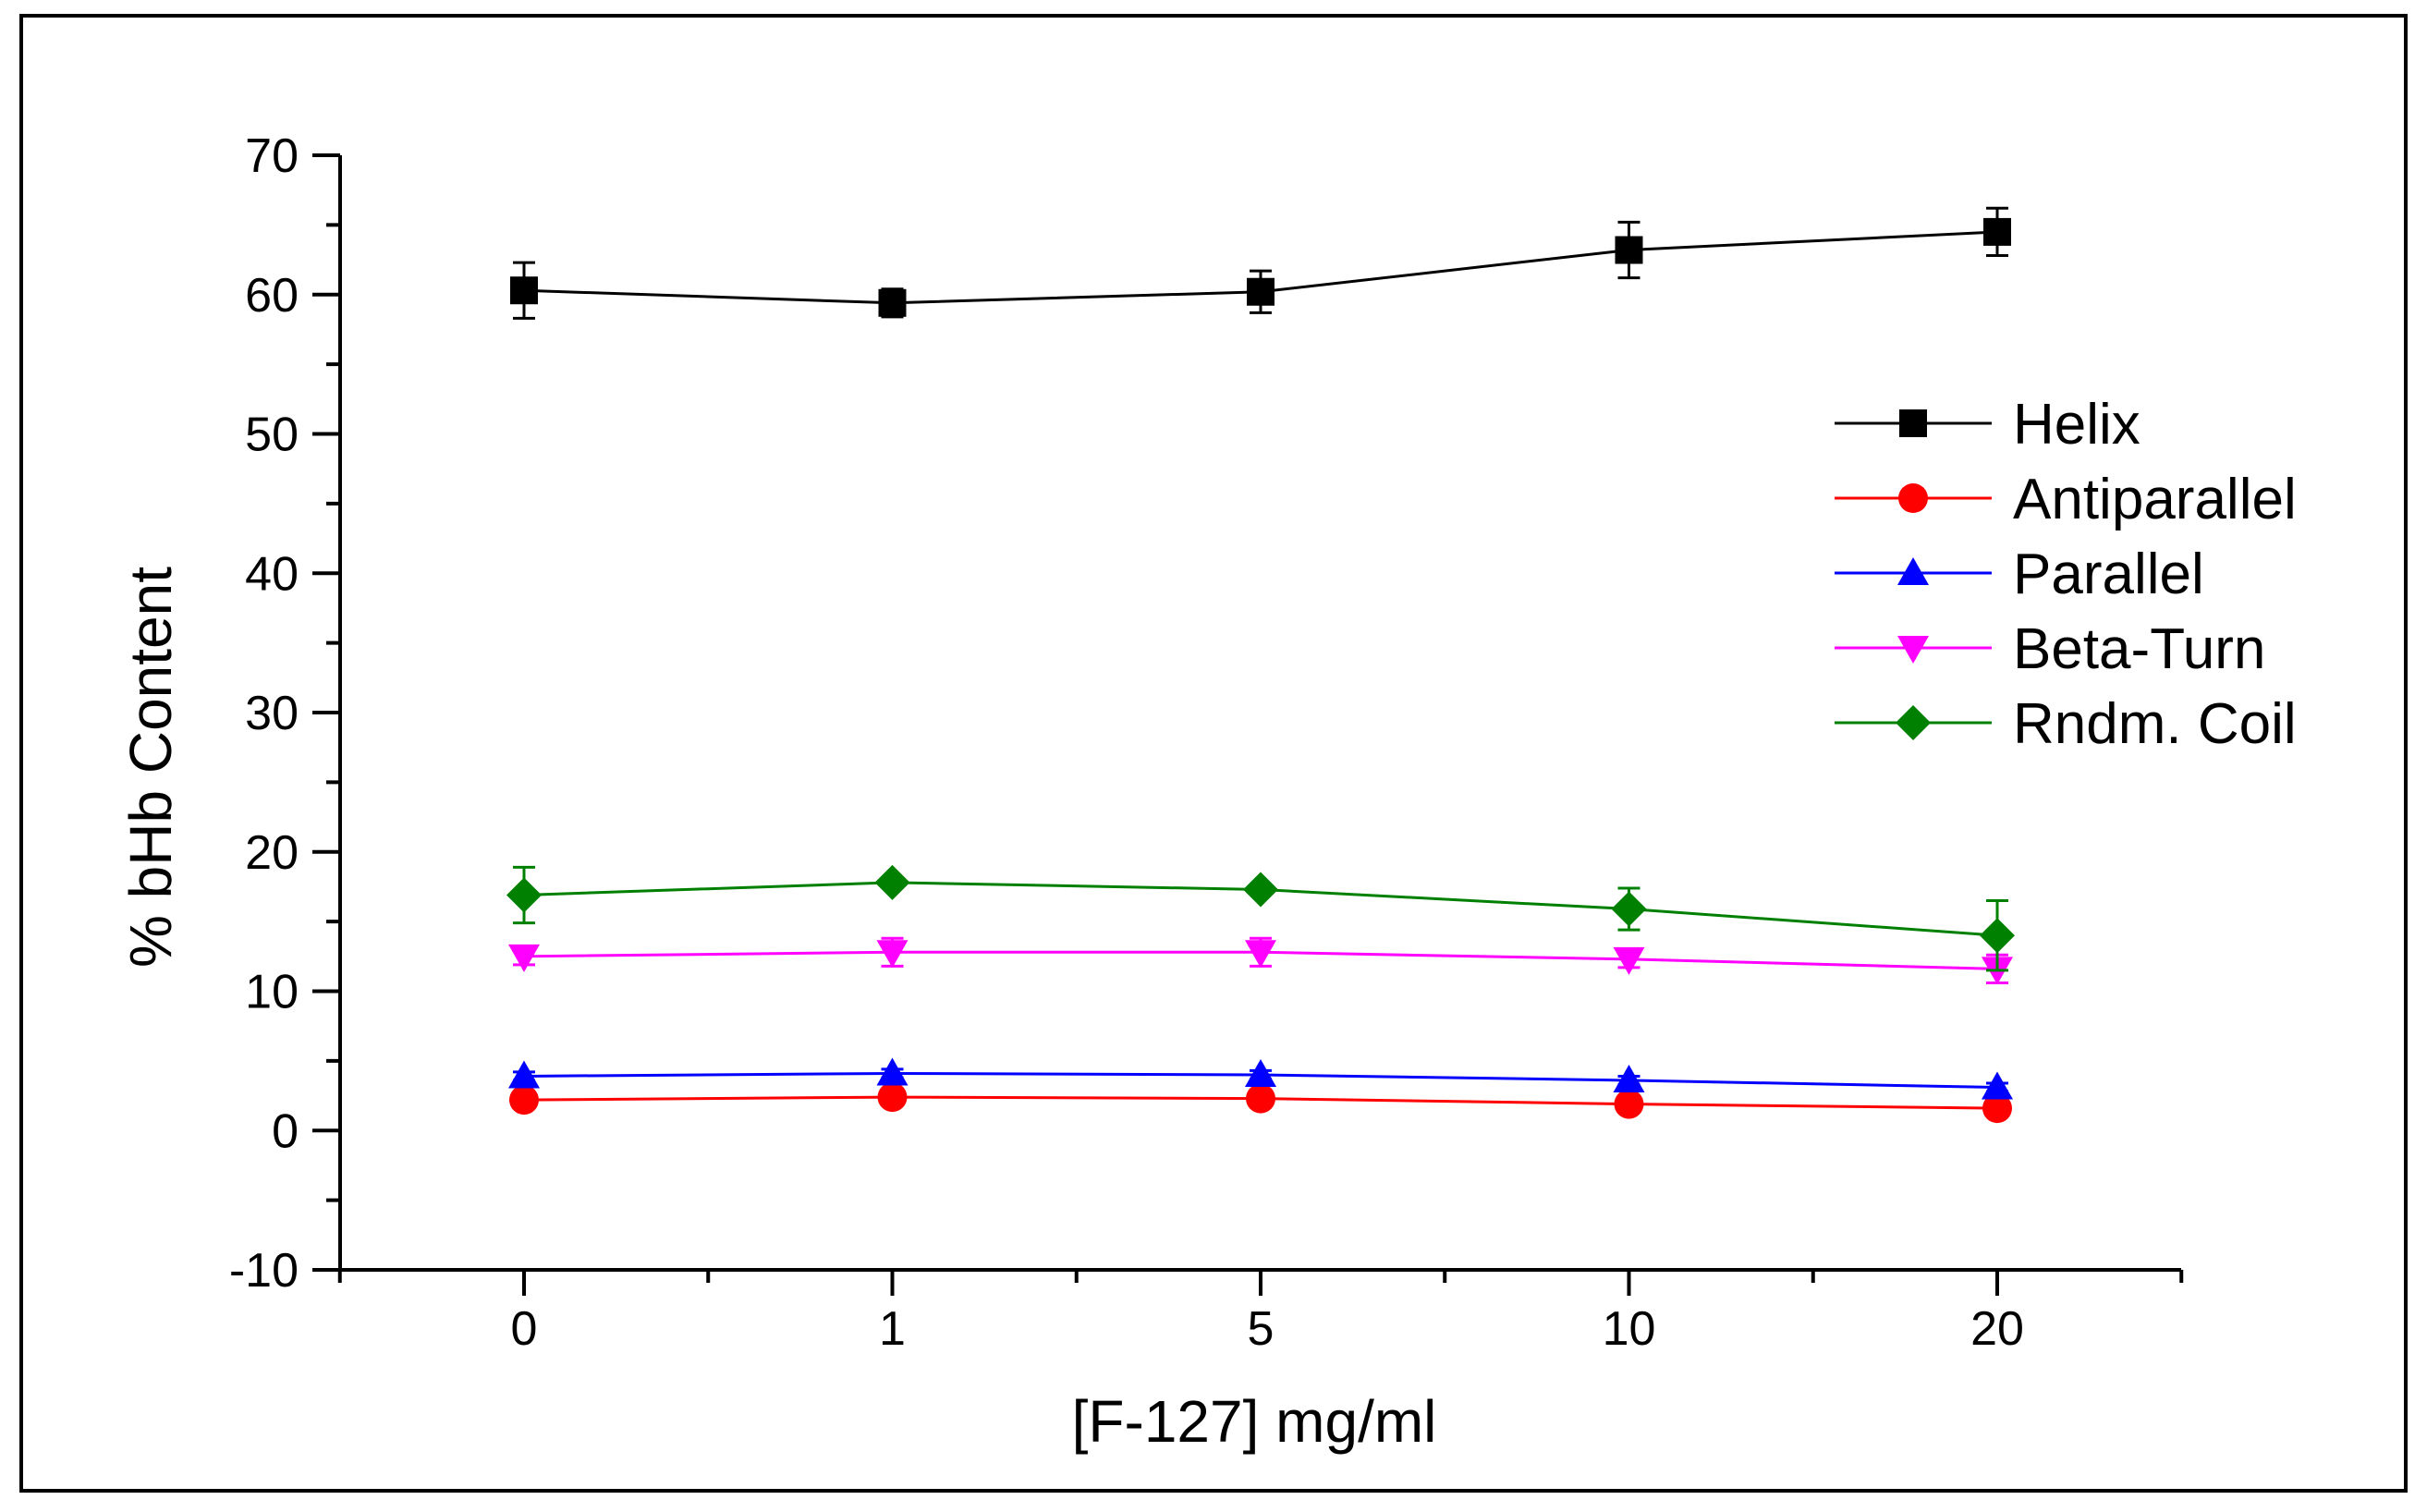  I want to click on y-tick-label: 40, so click(272, 574).